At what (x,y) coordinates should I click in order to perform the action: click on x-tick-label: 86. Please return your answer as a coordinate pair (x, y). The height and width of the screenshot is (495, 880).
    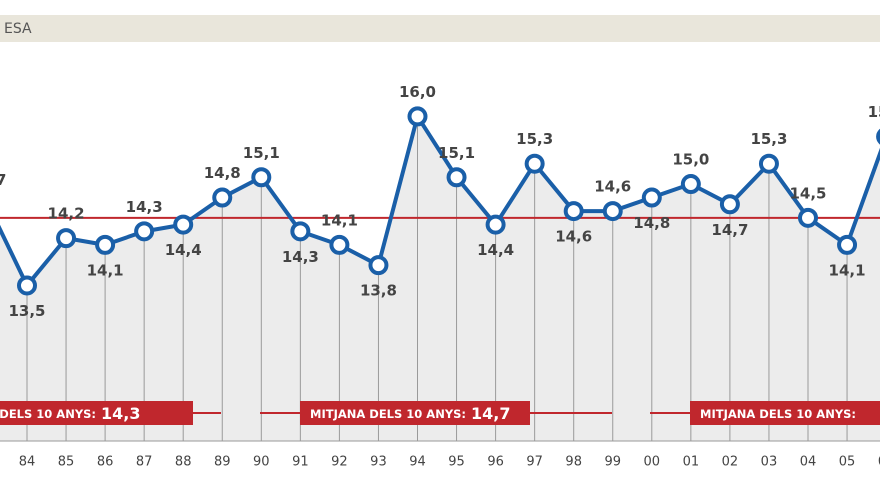
    Looking at the image, I should click on (105, 462).